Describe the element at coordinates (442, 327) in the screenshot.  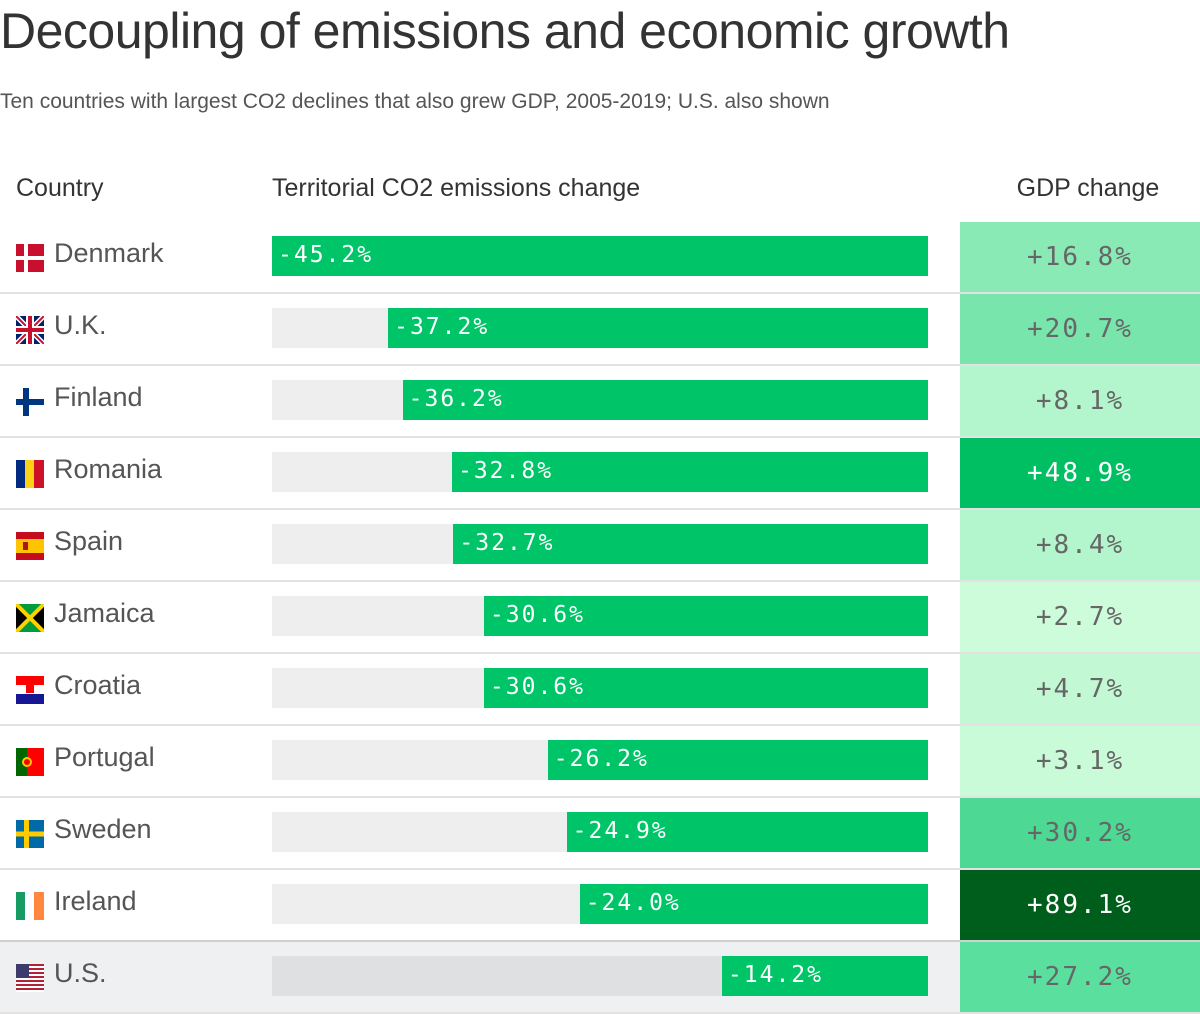
I see `co2-label: -37.2%` at that location.